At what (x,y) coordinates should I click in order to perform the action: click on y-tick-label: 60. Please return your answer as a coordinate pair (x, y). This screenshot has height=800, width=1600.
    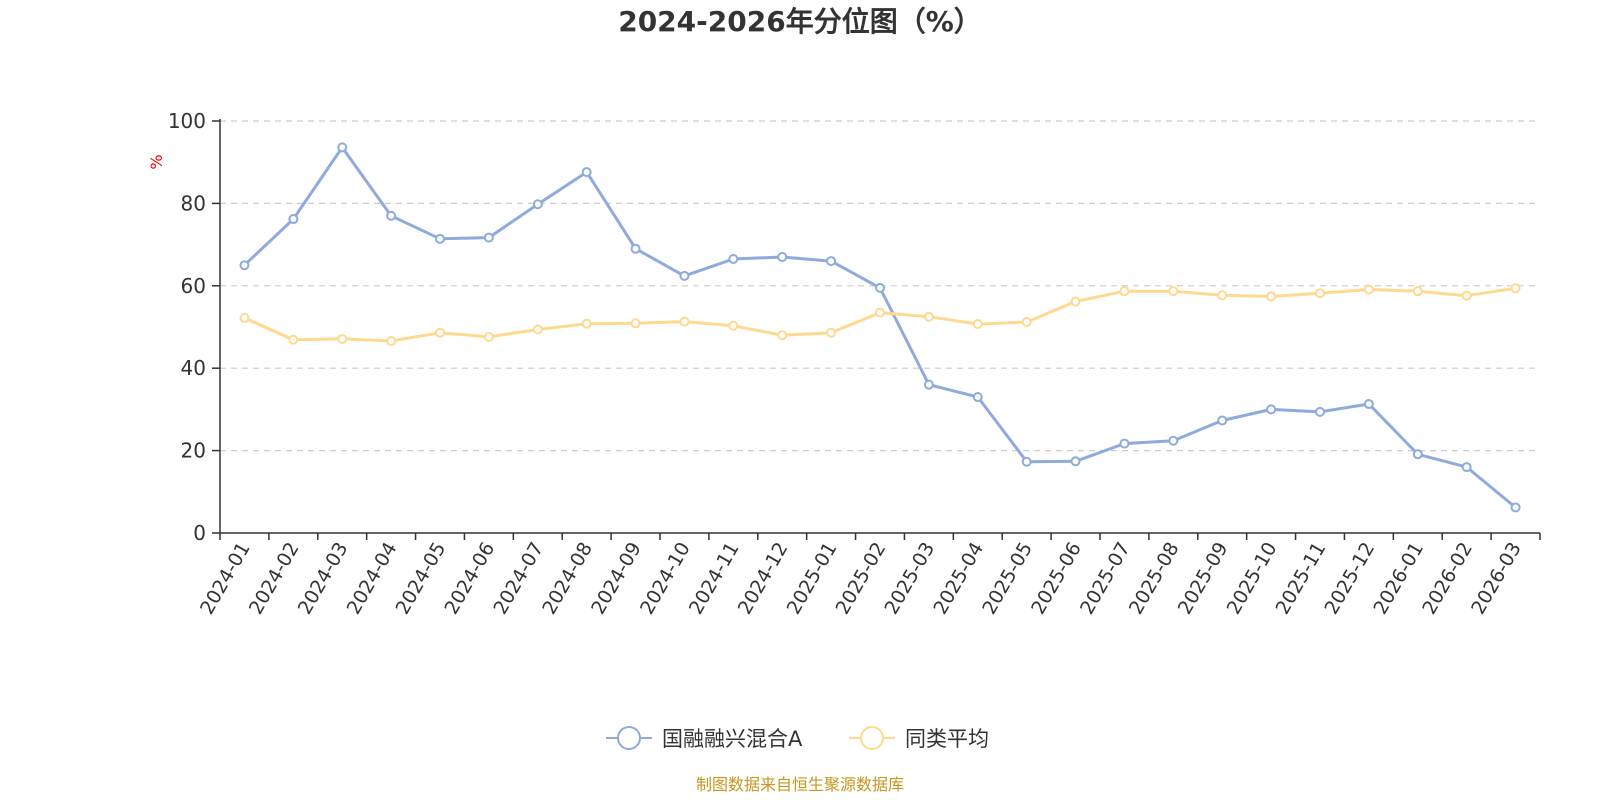
    Looking at the image, I should click on (193, 286).